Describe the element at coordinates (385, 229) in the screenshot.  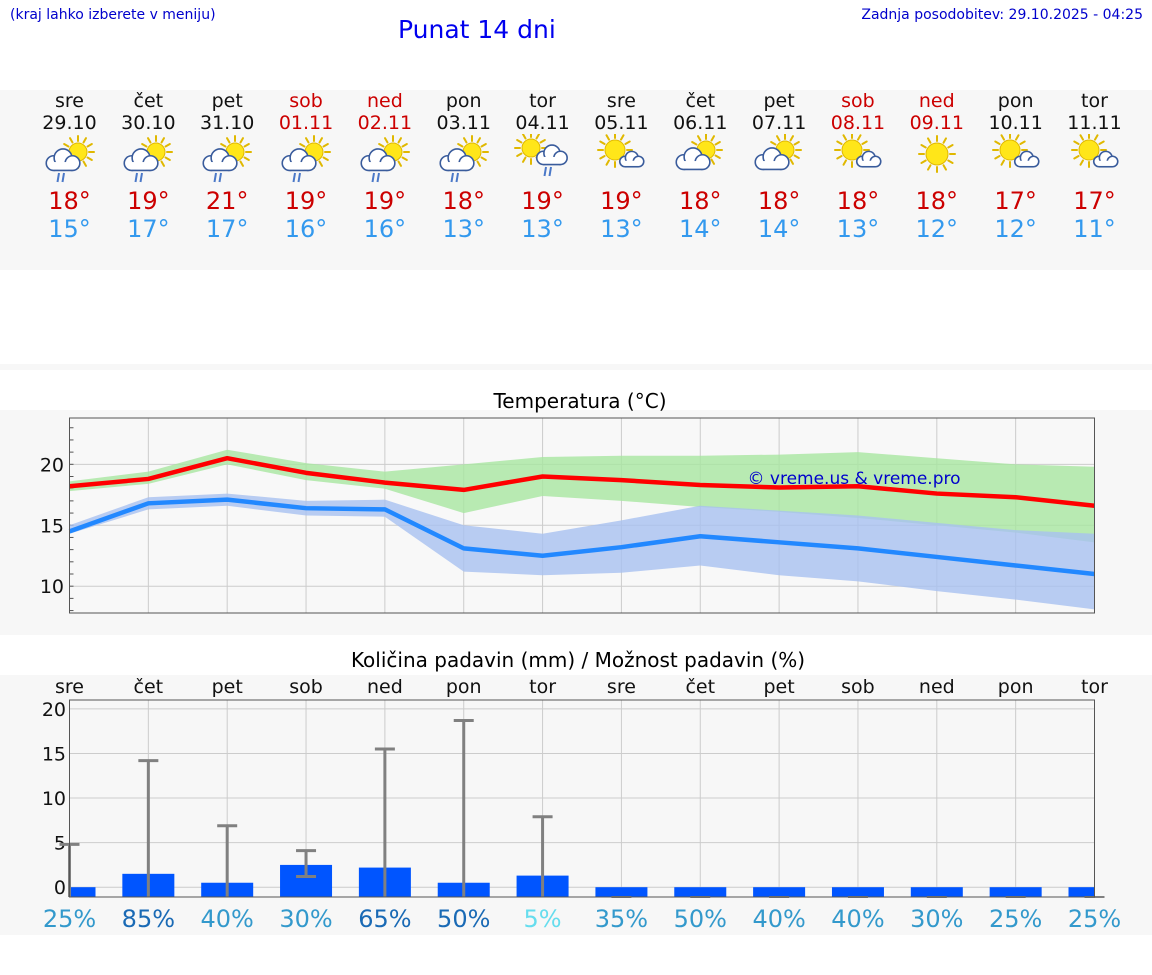
I see `min-temperature: 16°` at that location.